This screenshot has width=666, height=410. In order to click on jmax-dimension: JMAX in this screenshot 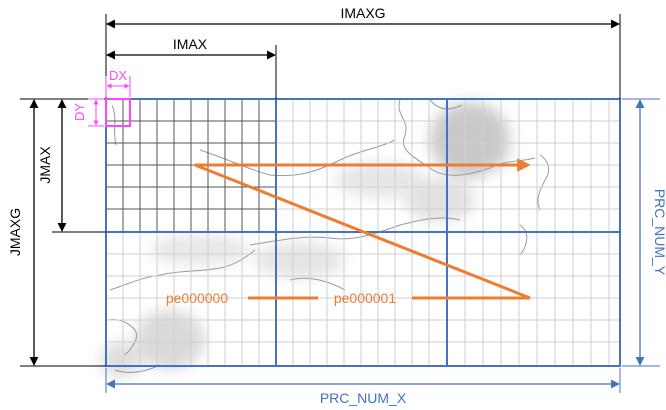, I will do `click(52, 165)`.